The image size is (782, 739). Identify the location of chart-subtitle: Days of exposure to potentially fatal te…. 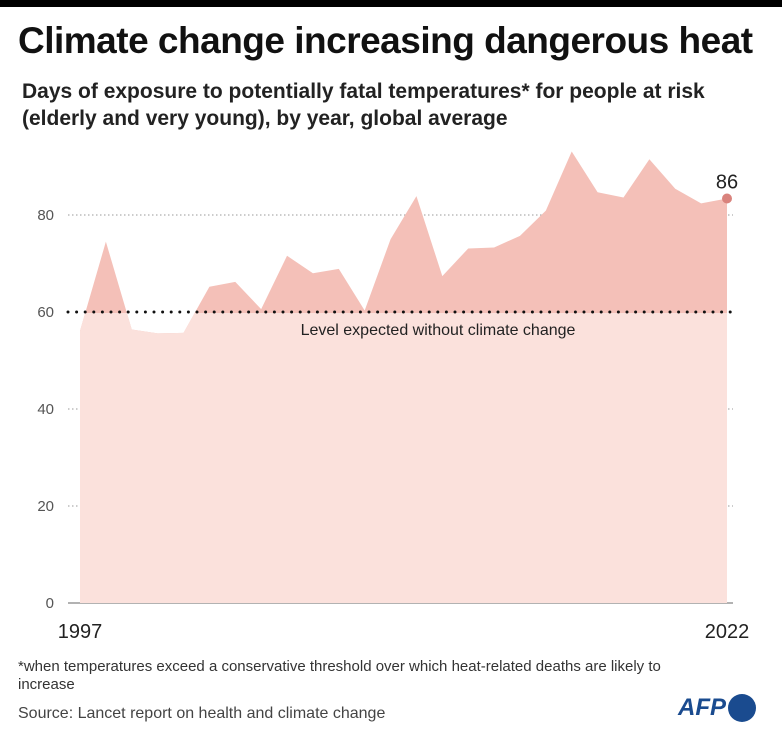
(363, 105).